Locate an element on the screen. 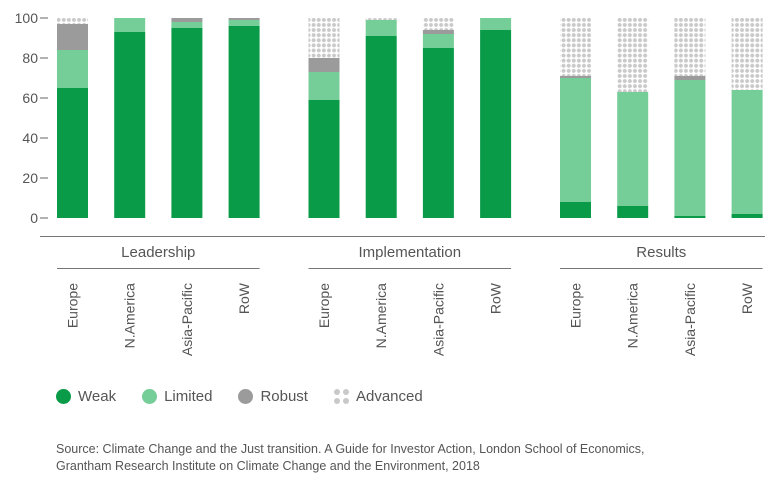 This screenshot has width=765, height=481. legend-swatch-limited is located at coordinates (150, 396).